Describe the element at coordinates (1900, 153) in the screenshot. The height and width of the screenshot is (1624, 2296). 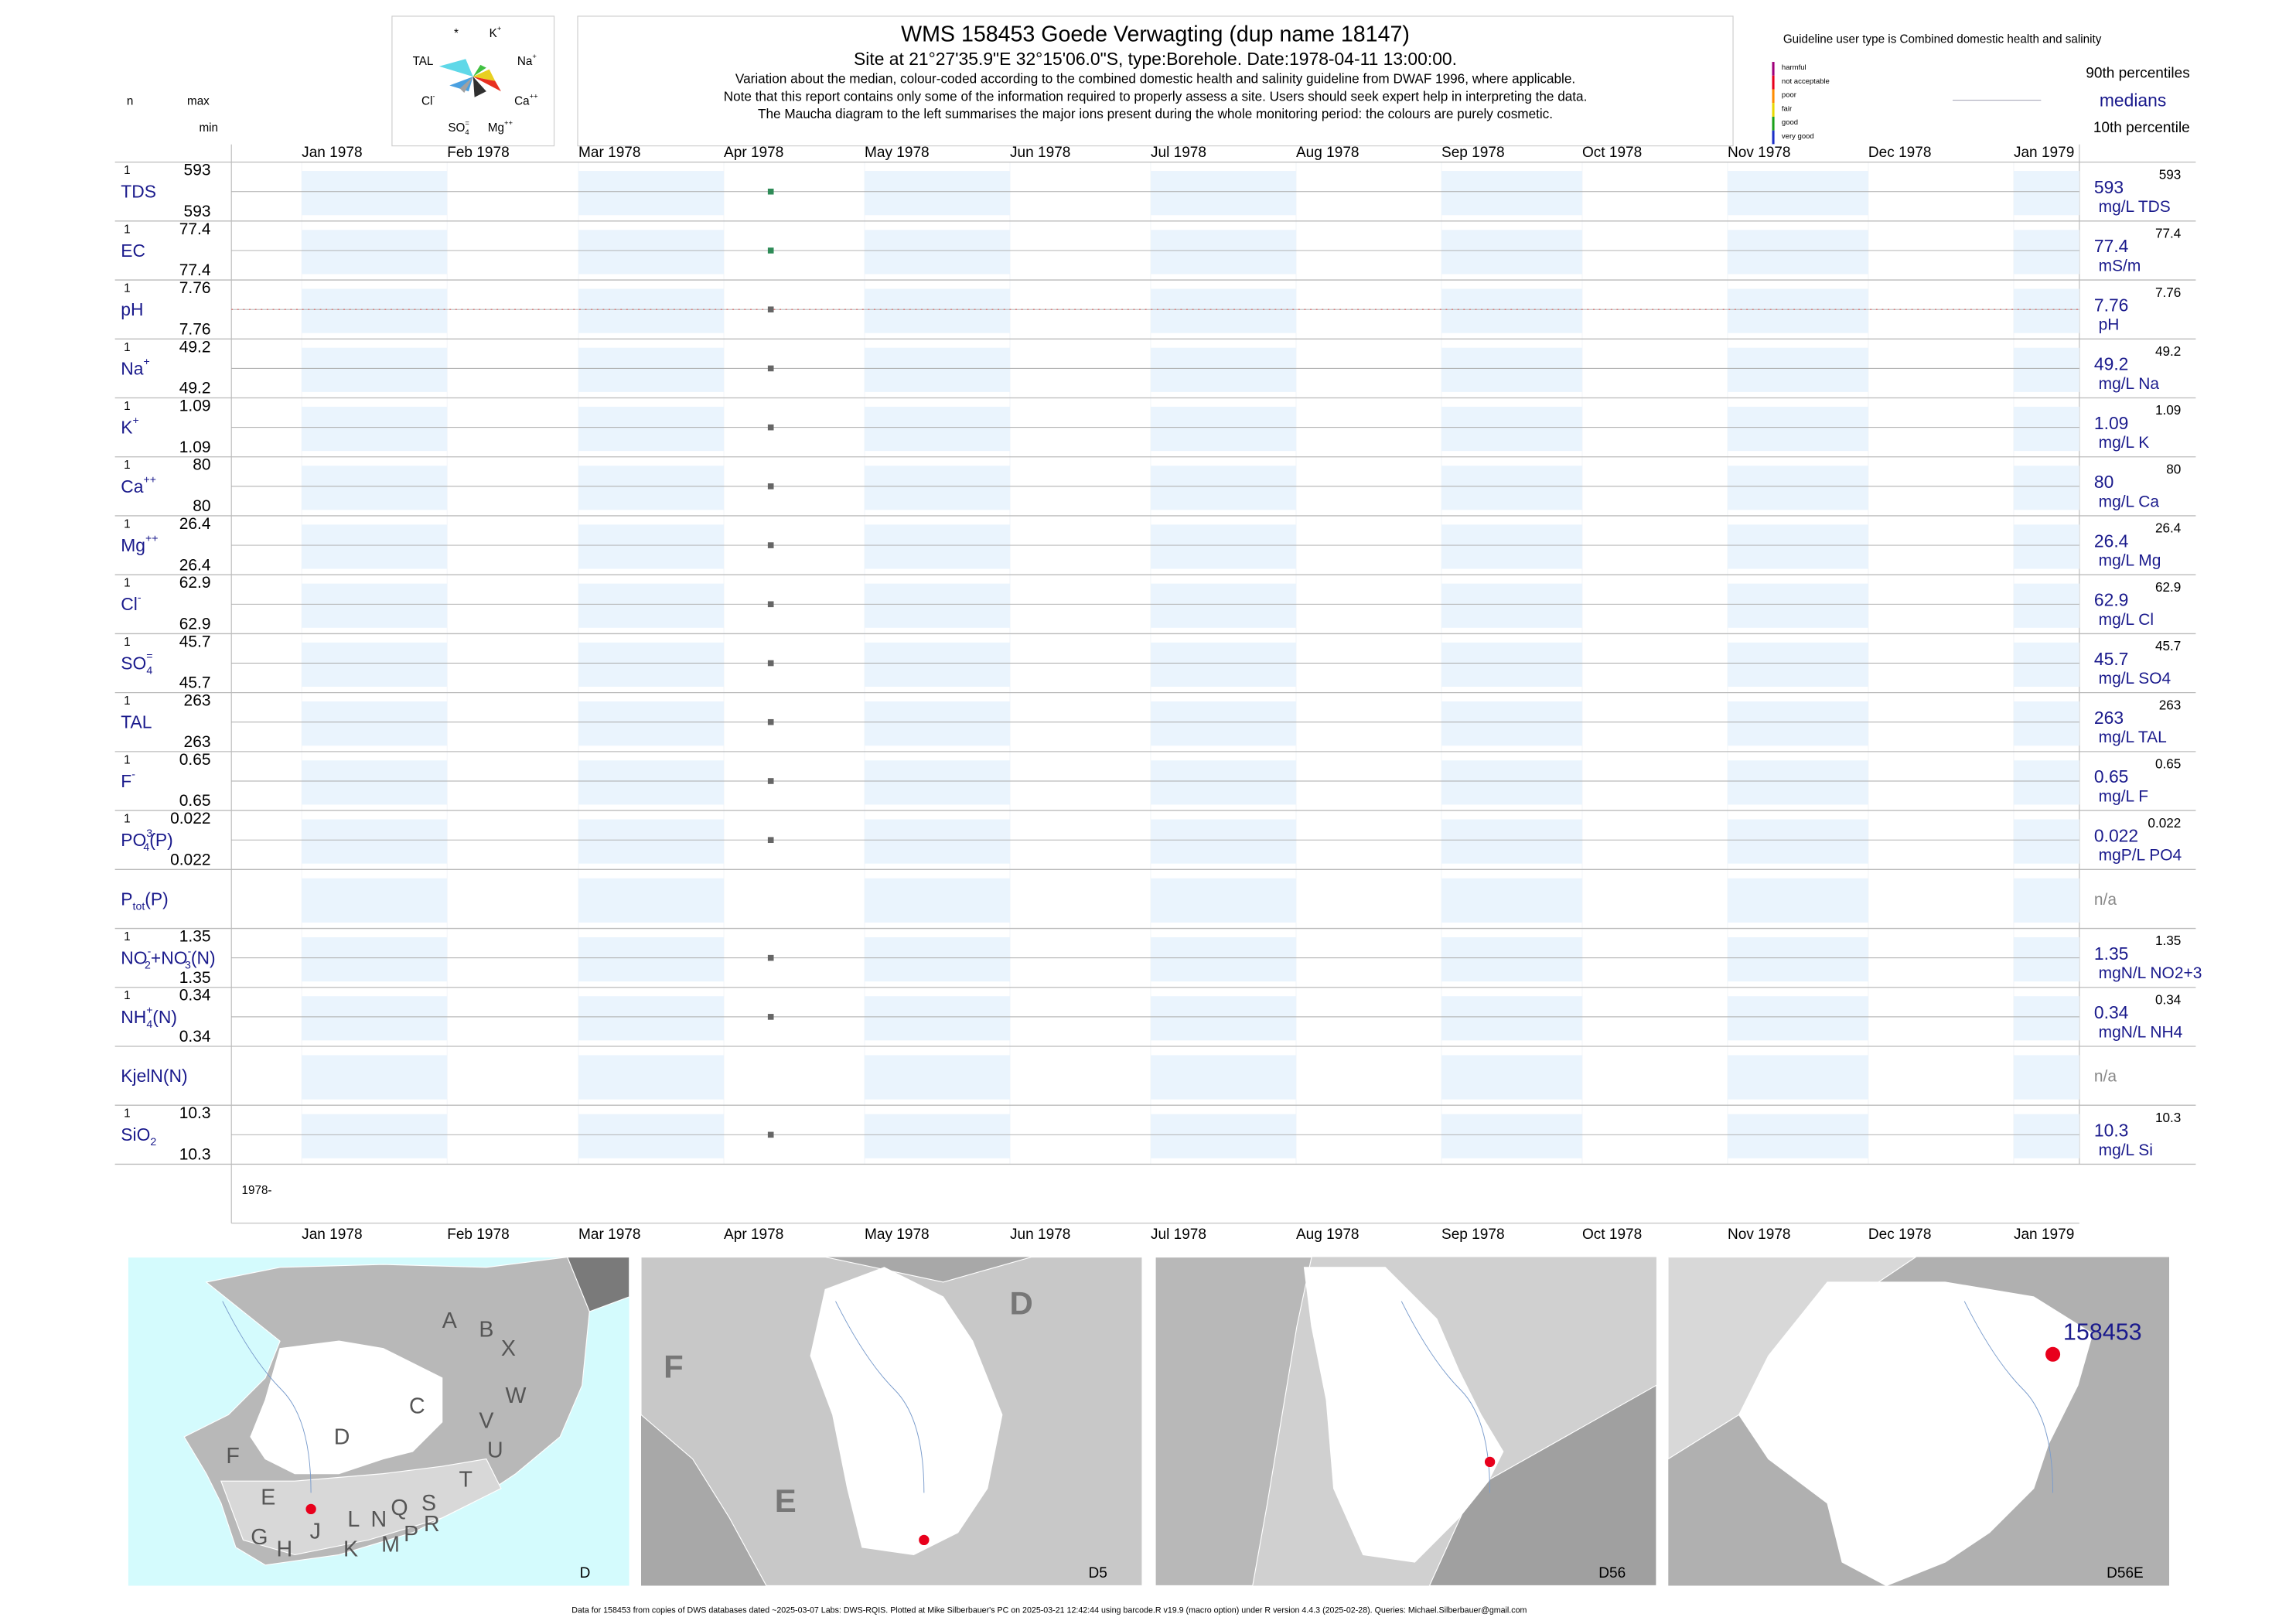
I see `x-tick-label: Dec 1978` at that location.